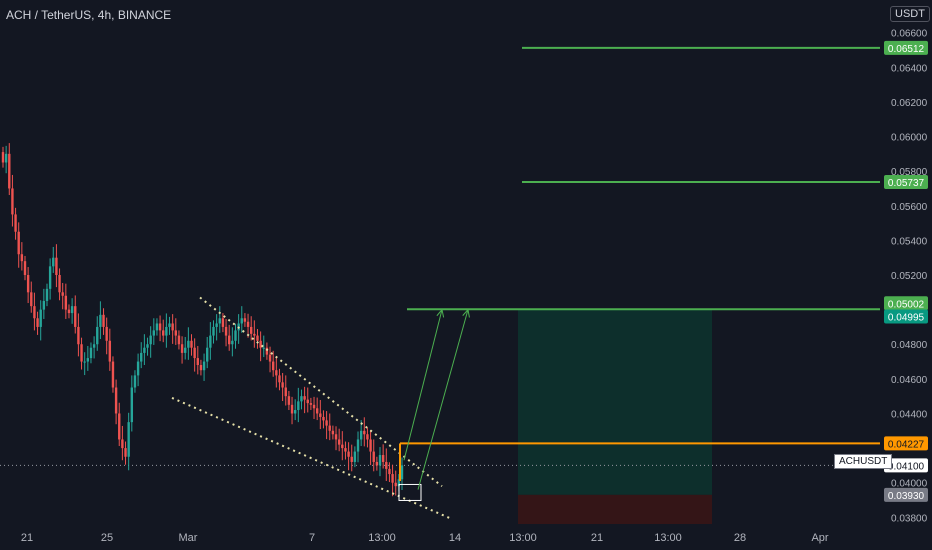 The height and width of the screenshot is (550, 932). I want to click on price-tick-label: 0.04600, so click(909, 380).